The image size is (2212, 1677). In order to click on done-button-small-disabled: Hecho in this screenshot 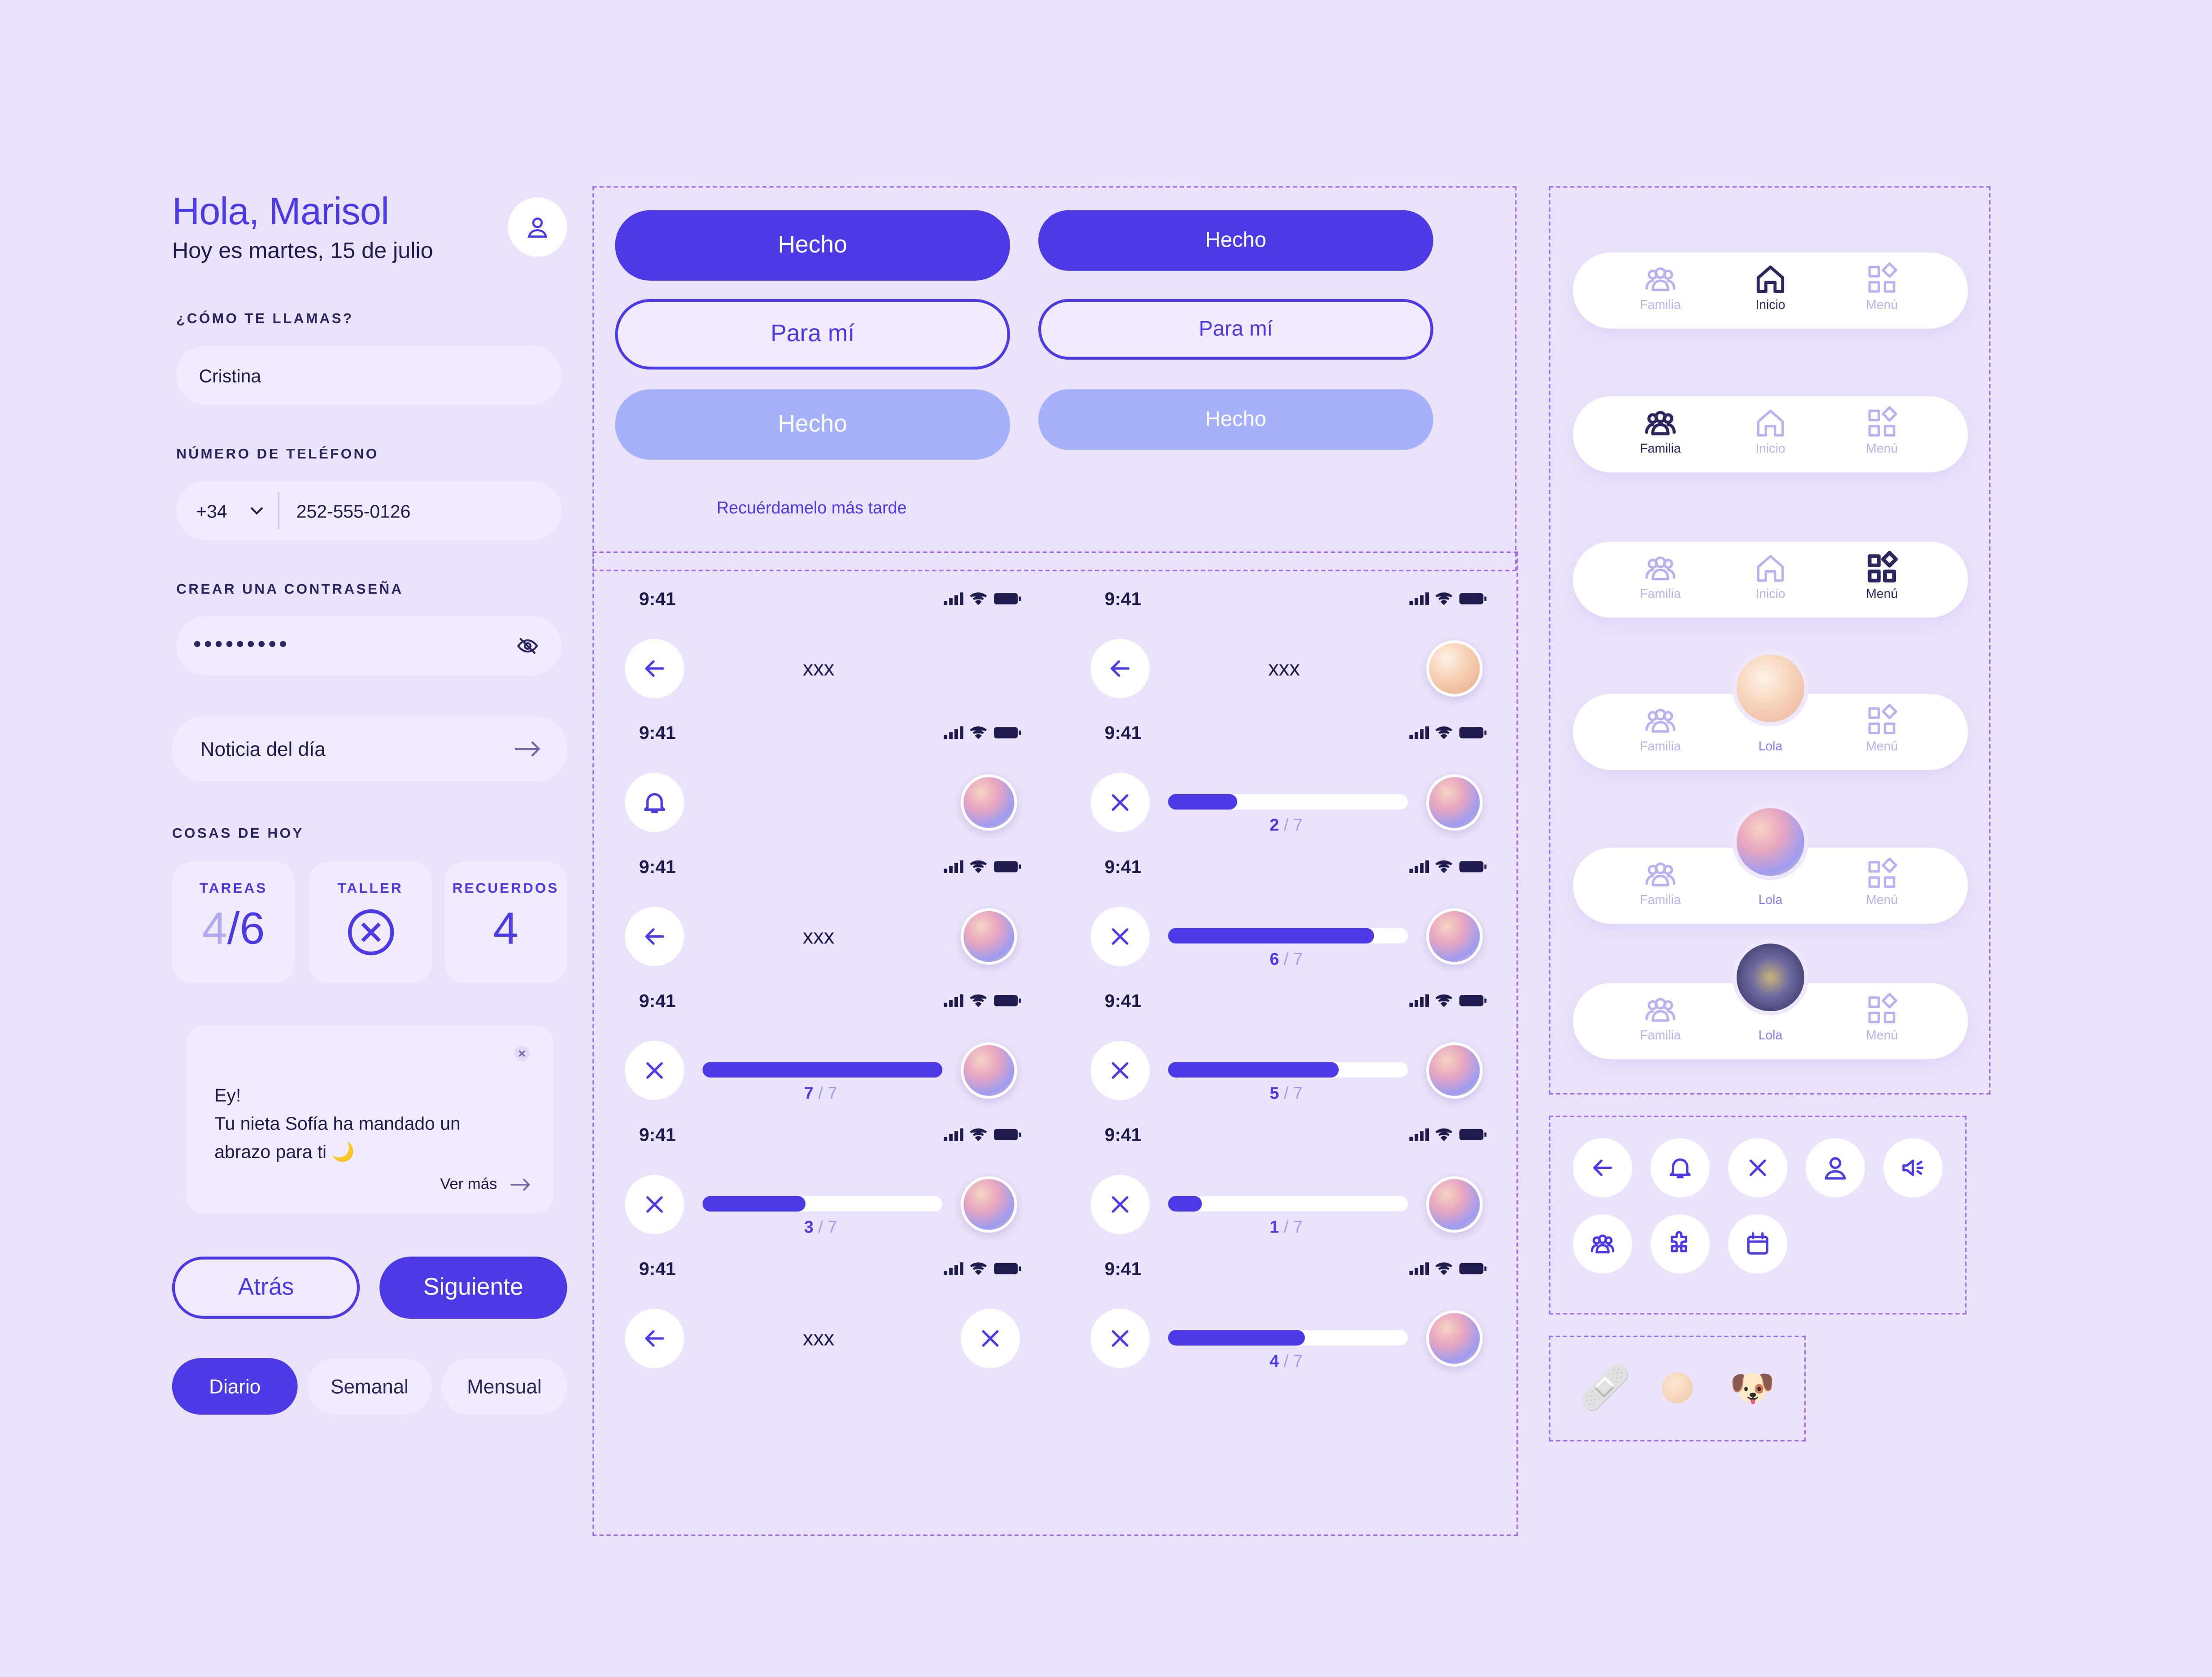, I will do `click(1235, 420)`.